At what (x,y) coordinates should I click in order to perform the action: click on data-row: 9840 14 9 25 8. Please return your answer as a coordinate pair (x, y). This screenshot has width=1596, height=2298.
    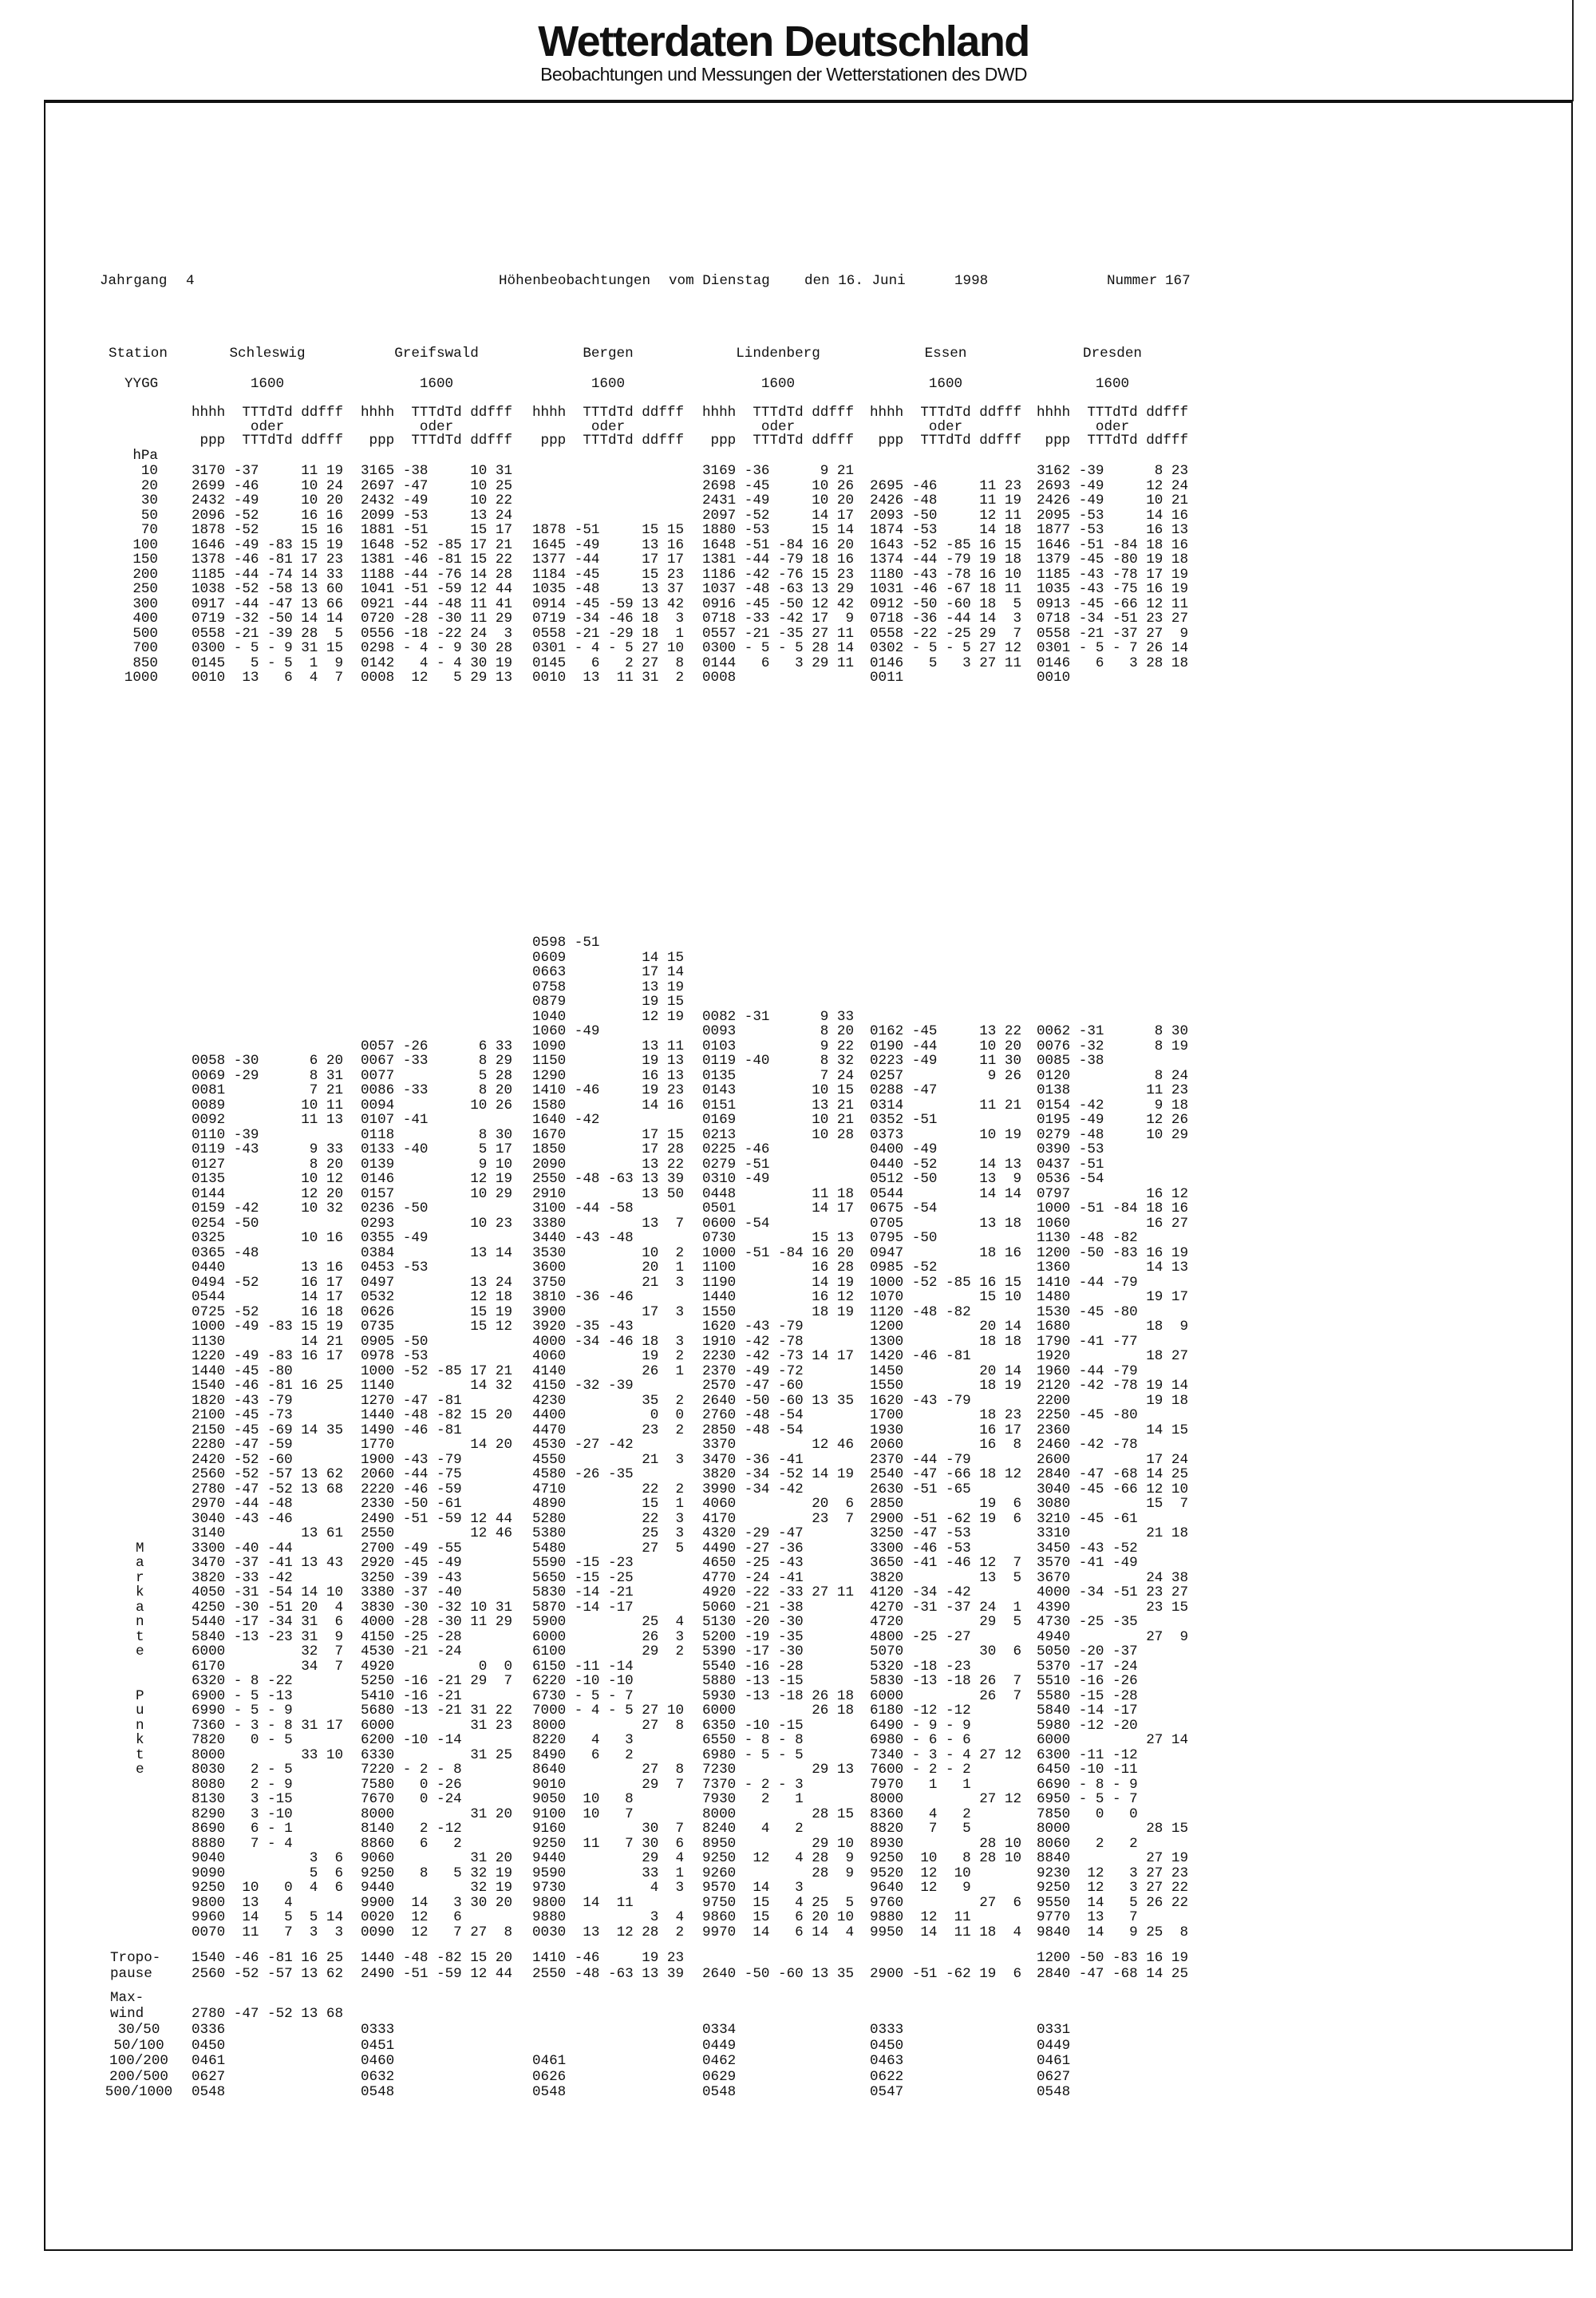
    Looking at the image, I should click on (1113, 1932).